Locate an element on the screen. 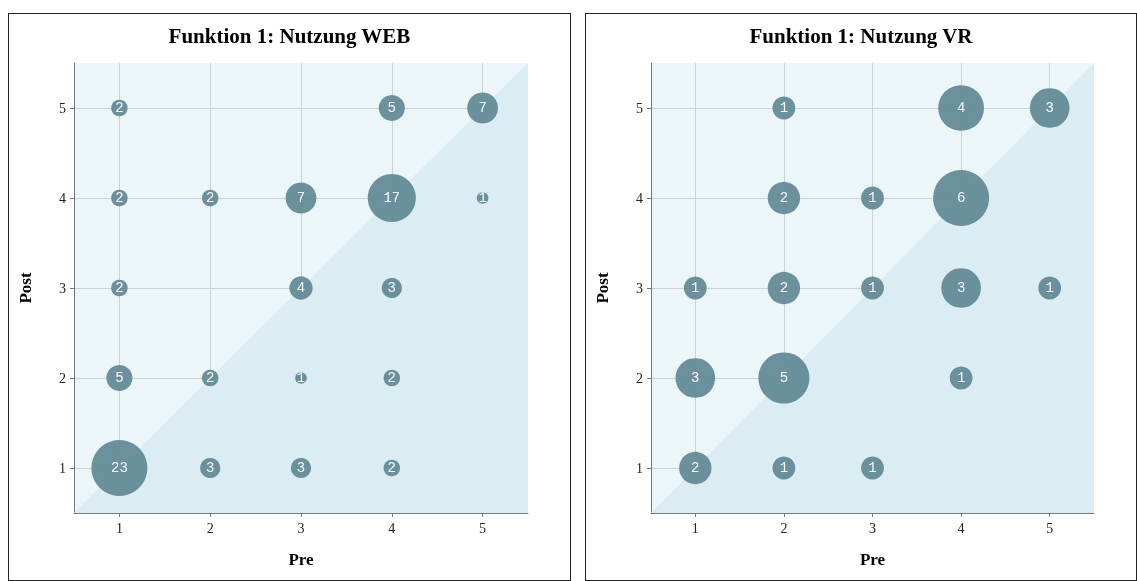 This screenshot has height=581, width=1137. data-label: 23 is located at coordinates (119, 468).